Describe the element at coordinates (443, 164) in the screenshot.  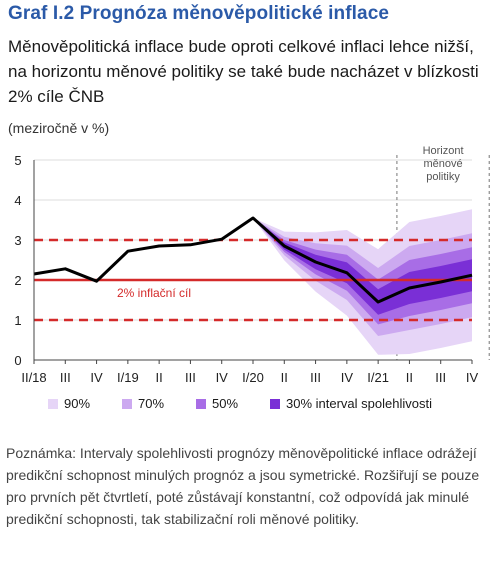
I see `horizon-label: Horizont měnové politiky` at that location.